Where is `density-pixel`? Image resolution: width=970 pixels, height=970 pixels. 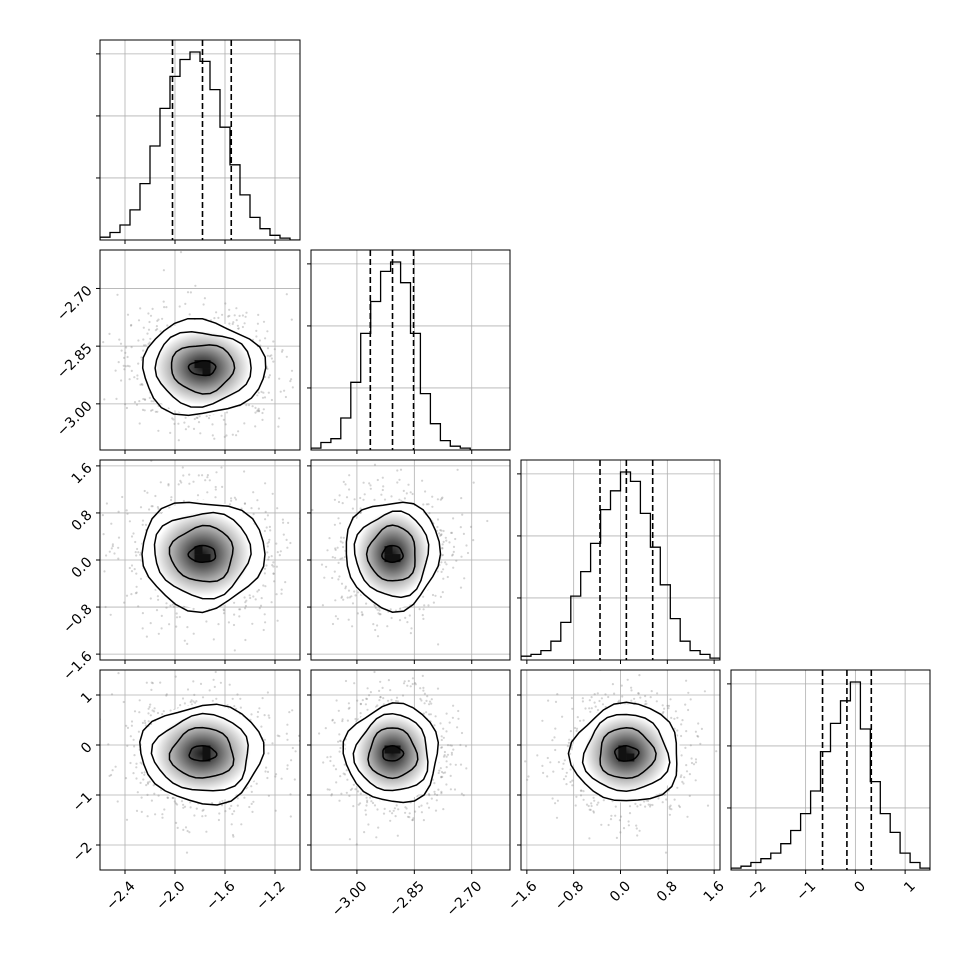 density-pixel is located at coordinates (388, 749).